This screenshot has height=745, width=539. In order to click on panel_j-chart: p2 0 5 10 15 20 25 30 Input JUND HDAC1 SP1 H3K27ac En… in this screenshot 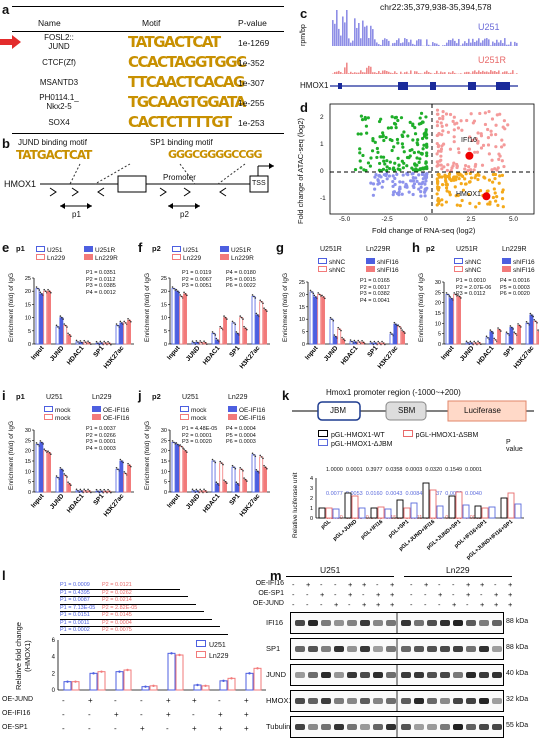, I will do `click(208, 462)`.